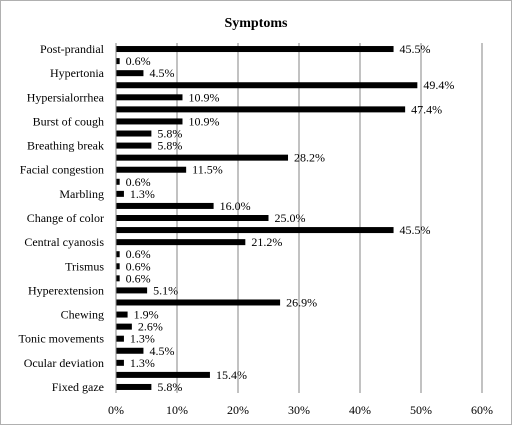  What do you see at coordinates (77, 73) in the screenshot?
I see `category-label: Hypertonia` at bounding box center [77, 73].